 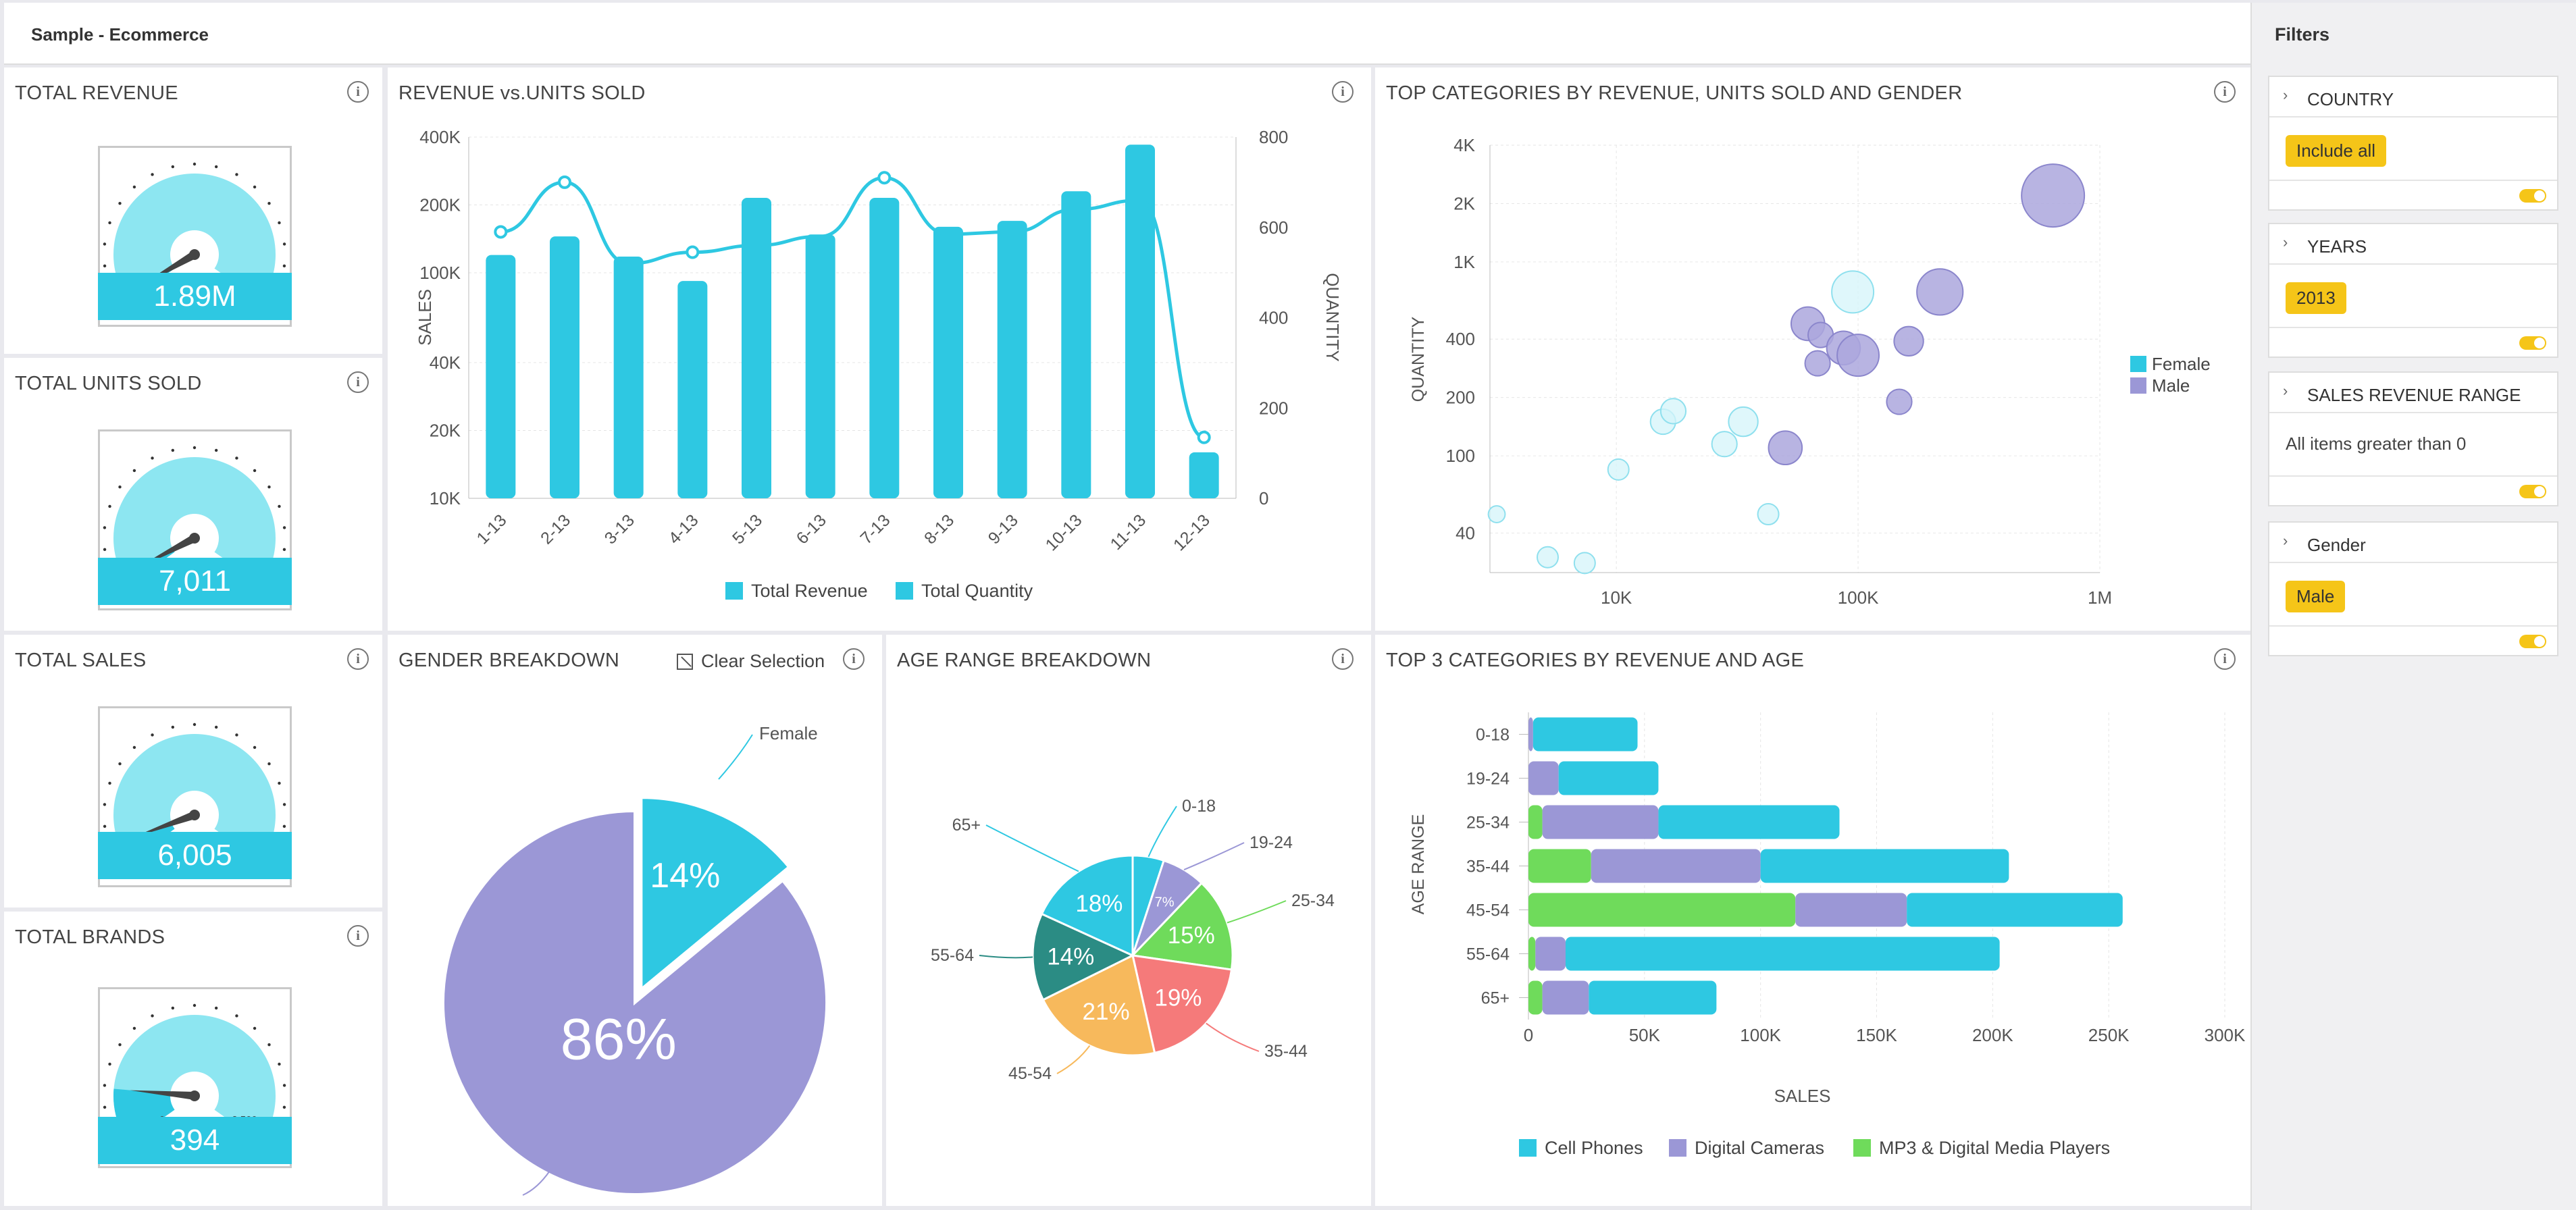 I want to click on filter-country: › COUNTRY Include all, so click(x=2413, y=143).